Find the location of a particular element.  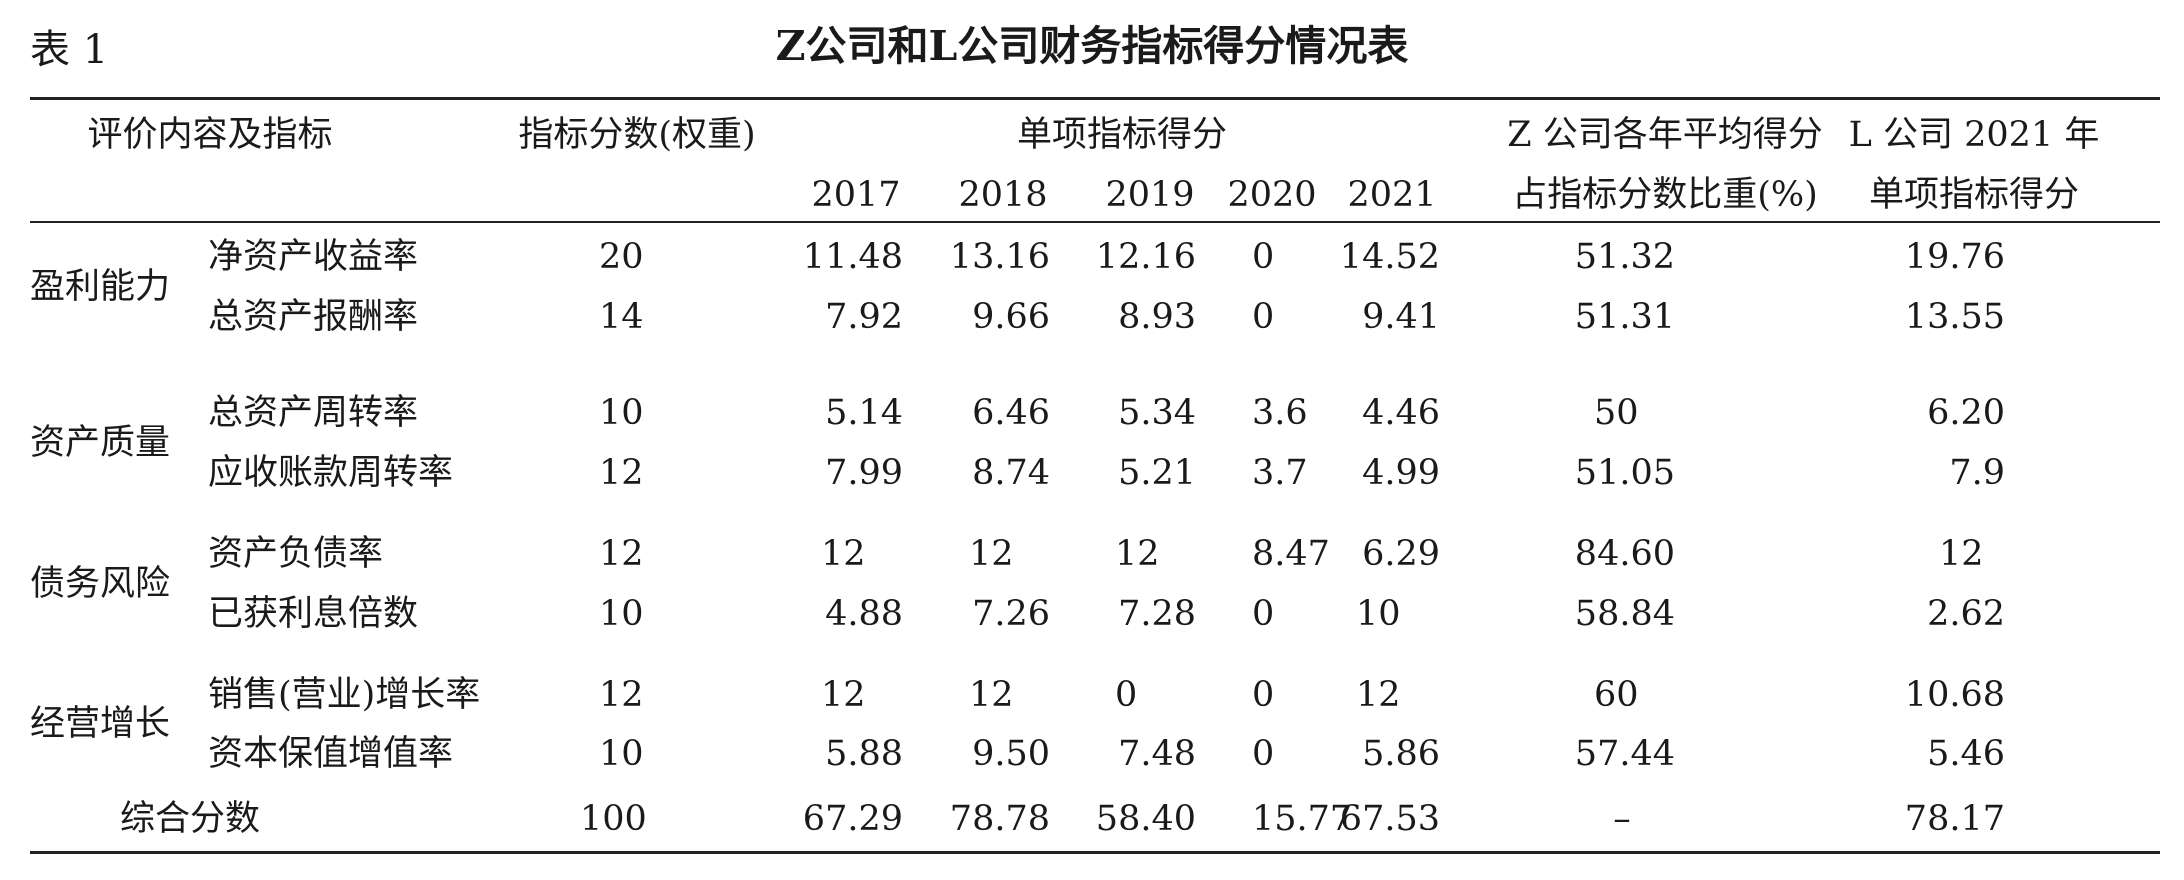

row-score-2018: 9.66 is located at coordinates (1011, 317).